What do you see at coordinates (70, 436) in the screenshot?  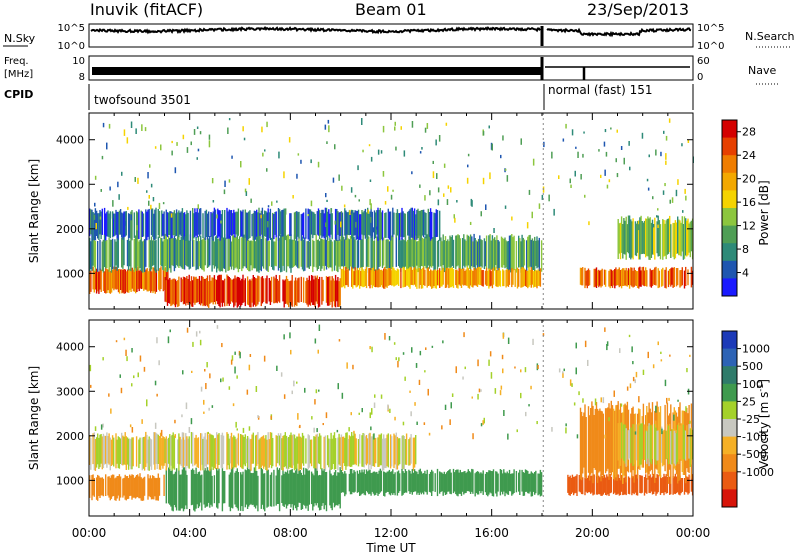 I see `y-tick-label: 2000` at bounding box center [70, 436].